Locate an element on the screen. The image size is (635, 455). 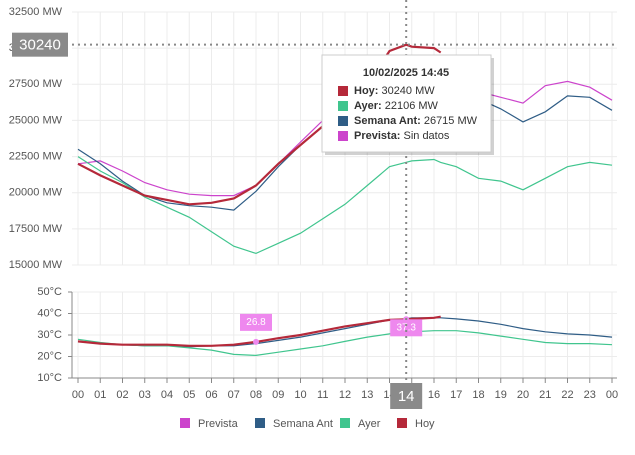
y-tick-label: 40°C is located at coordinates (49, 313).